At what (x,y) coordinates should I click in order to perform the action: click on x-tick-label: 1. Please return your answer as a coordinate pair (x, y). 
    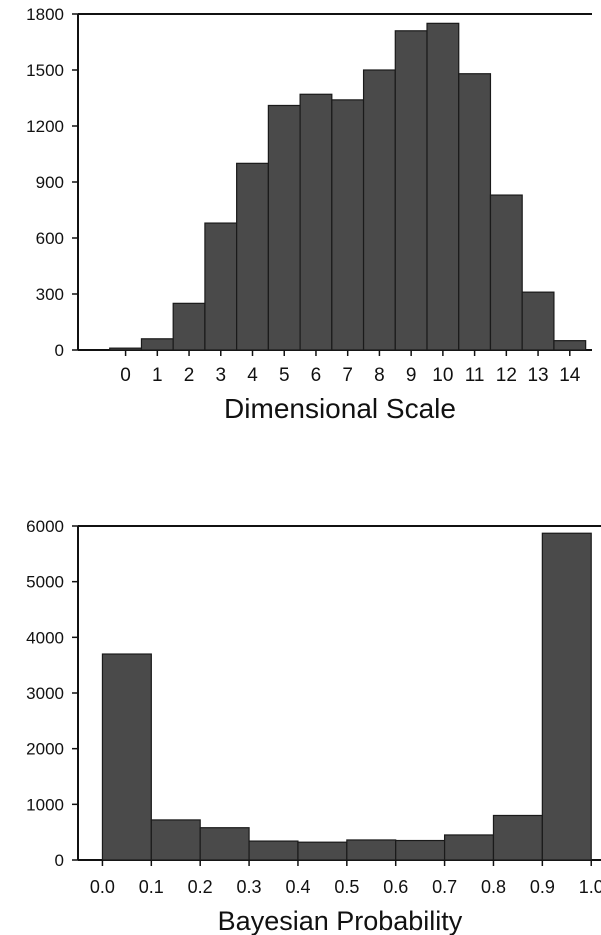
    Looking at the image, I should click on (157, 375).